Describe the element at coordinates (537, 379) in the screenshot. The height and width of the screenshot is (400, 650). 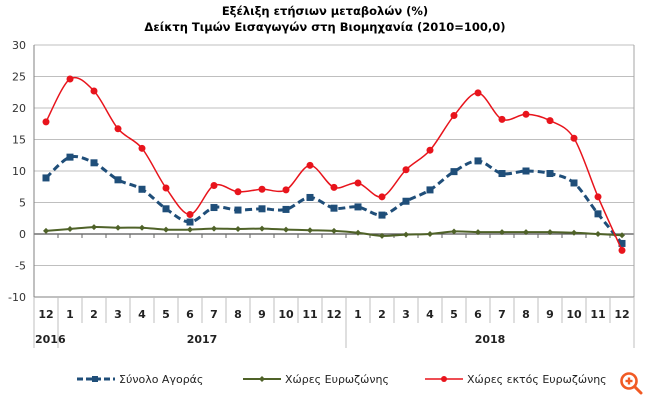
I see `legend-label-non-eurozone: Χώρες εκτός Ευρωζώνης` at that location.